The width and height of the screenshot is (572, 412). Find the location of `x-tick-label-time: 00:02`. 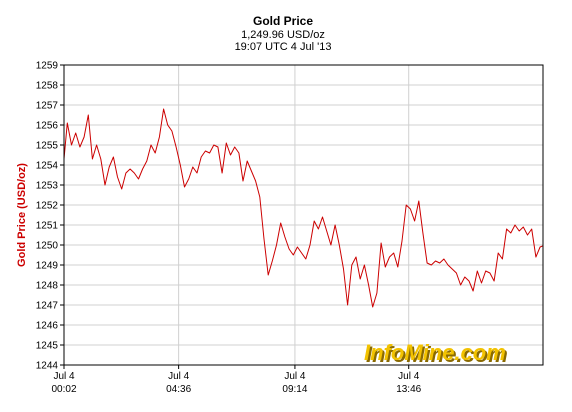

x-tick-label-time: 00:02 is located at coordinates (63, 389).